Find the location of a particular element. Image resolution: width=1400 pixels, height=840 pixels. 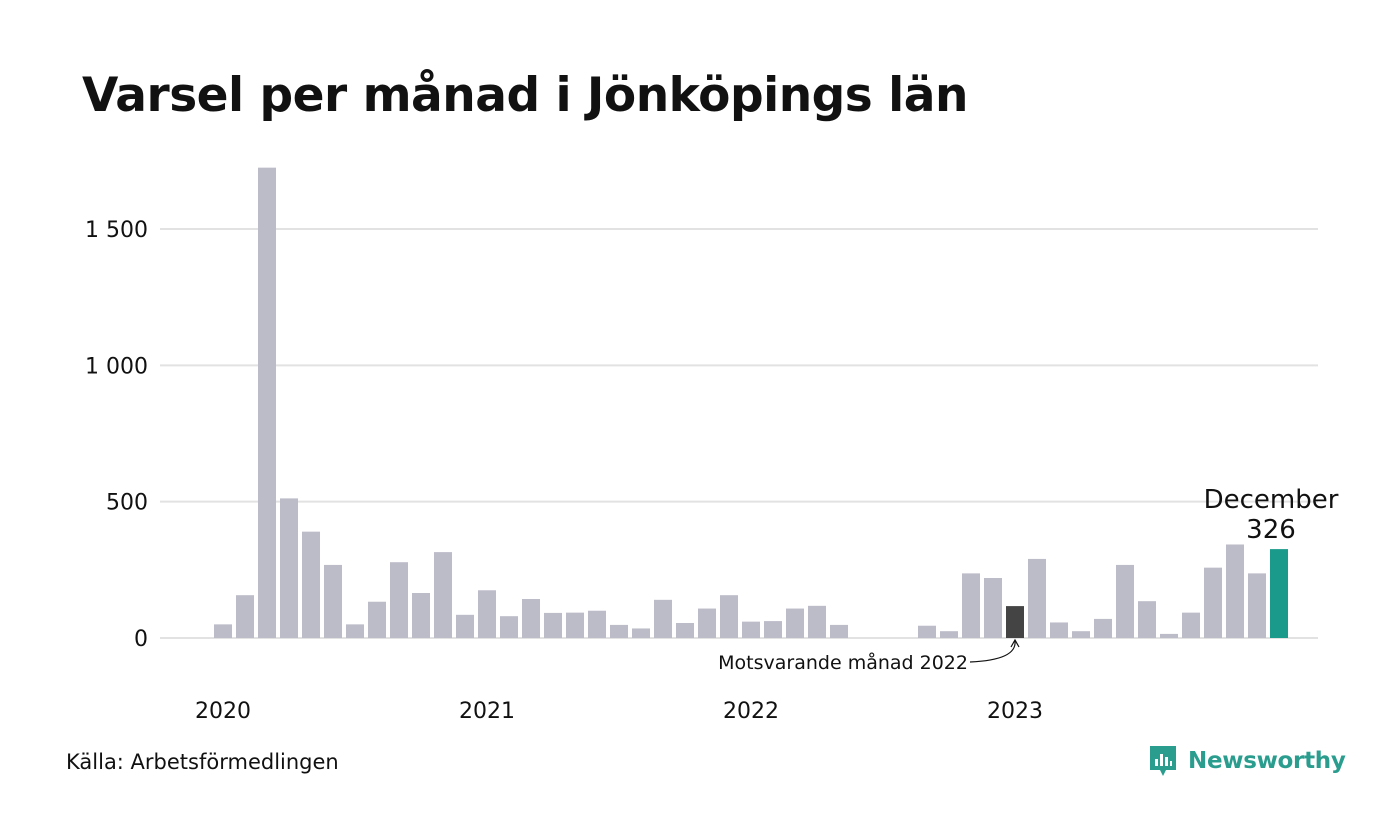

y-tick-label: 1 000 is located at coordinates (116, 366).